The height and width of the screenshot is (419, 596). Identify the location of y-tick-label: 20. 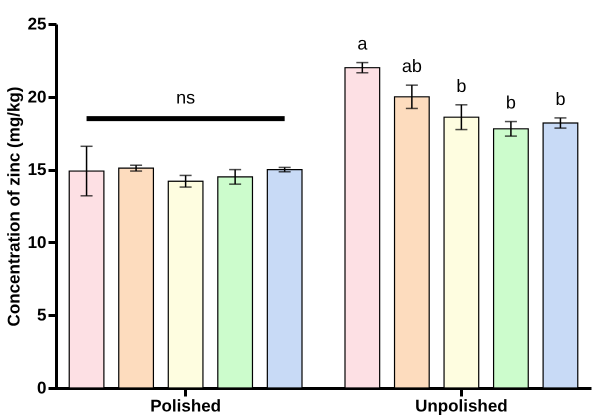
(37, 96).